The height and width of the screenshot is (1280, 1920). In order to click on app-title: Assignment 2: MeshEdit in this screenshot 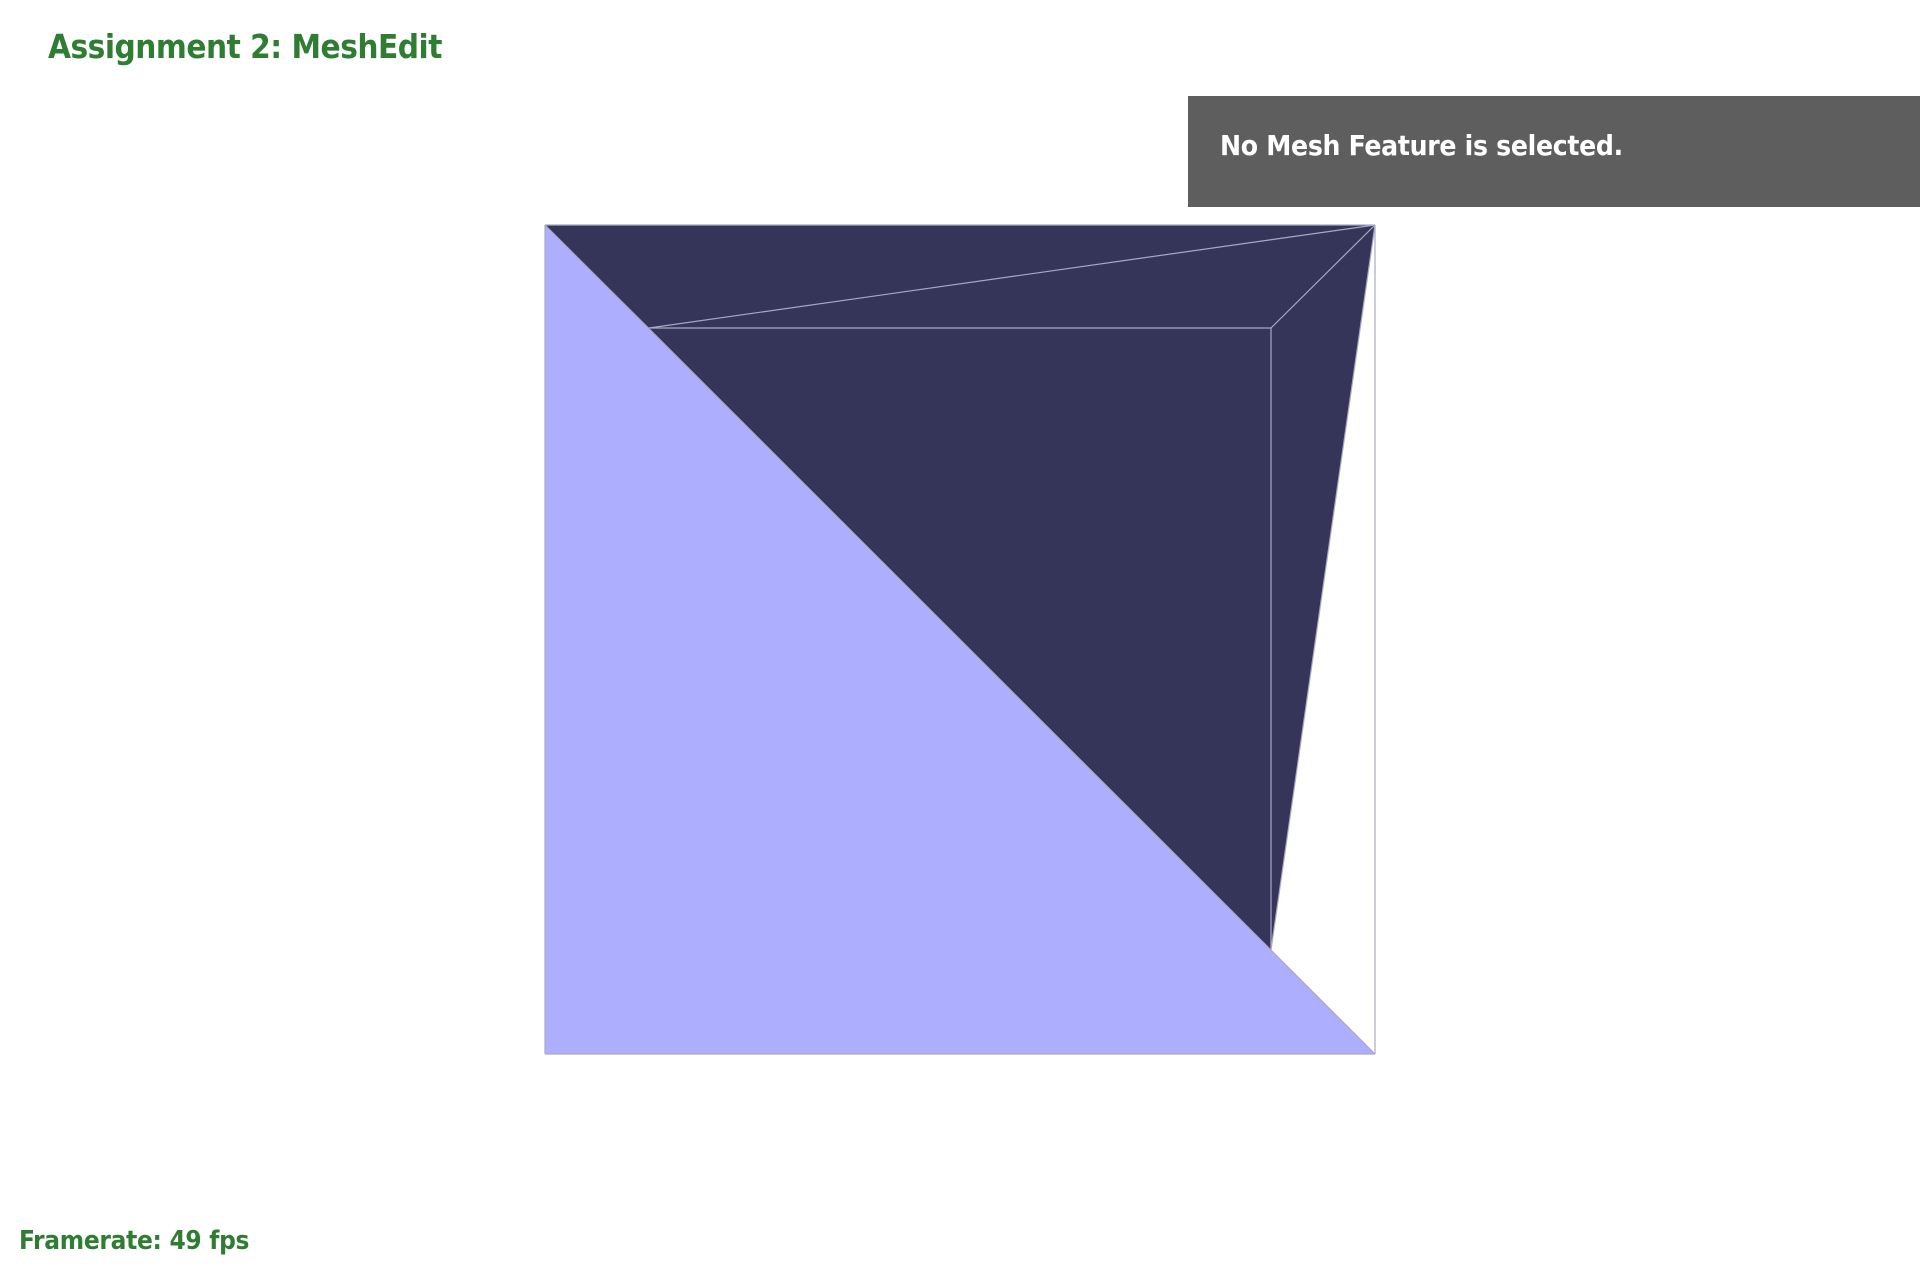, I will do `click(245, 46)`.